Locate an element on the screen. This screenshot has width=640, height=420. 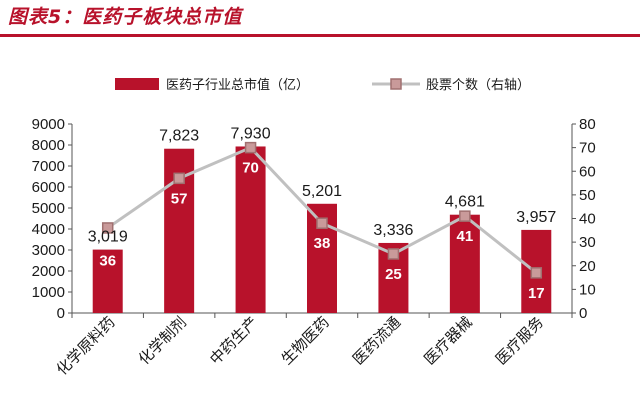
legend: 医药子行业总市值（亿） 股票个数（右轴） is located at coordinates (322, 85).